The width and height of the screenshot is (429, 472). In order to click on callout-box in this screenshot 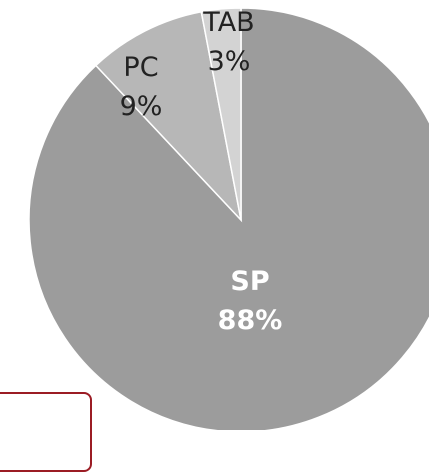, I will do `click(46, 432)`.